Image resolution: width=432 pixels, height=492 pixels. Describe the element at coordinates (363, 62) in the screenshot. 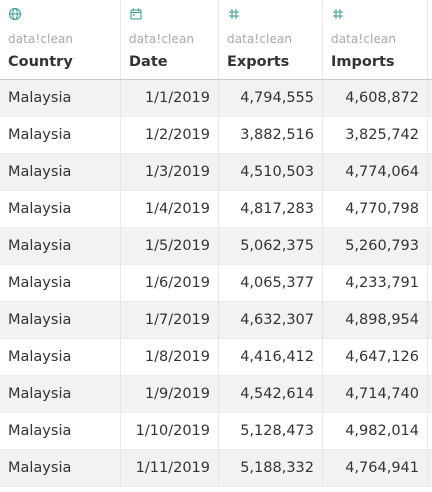

I see `column-name: Imports` at that location.